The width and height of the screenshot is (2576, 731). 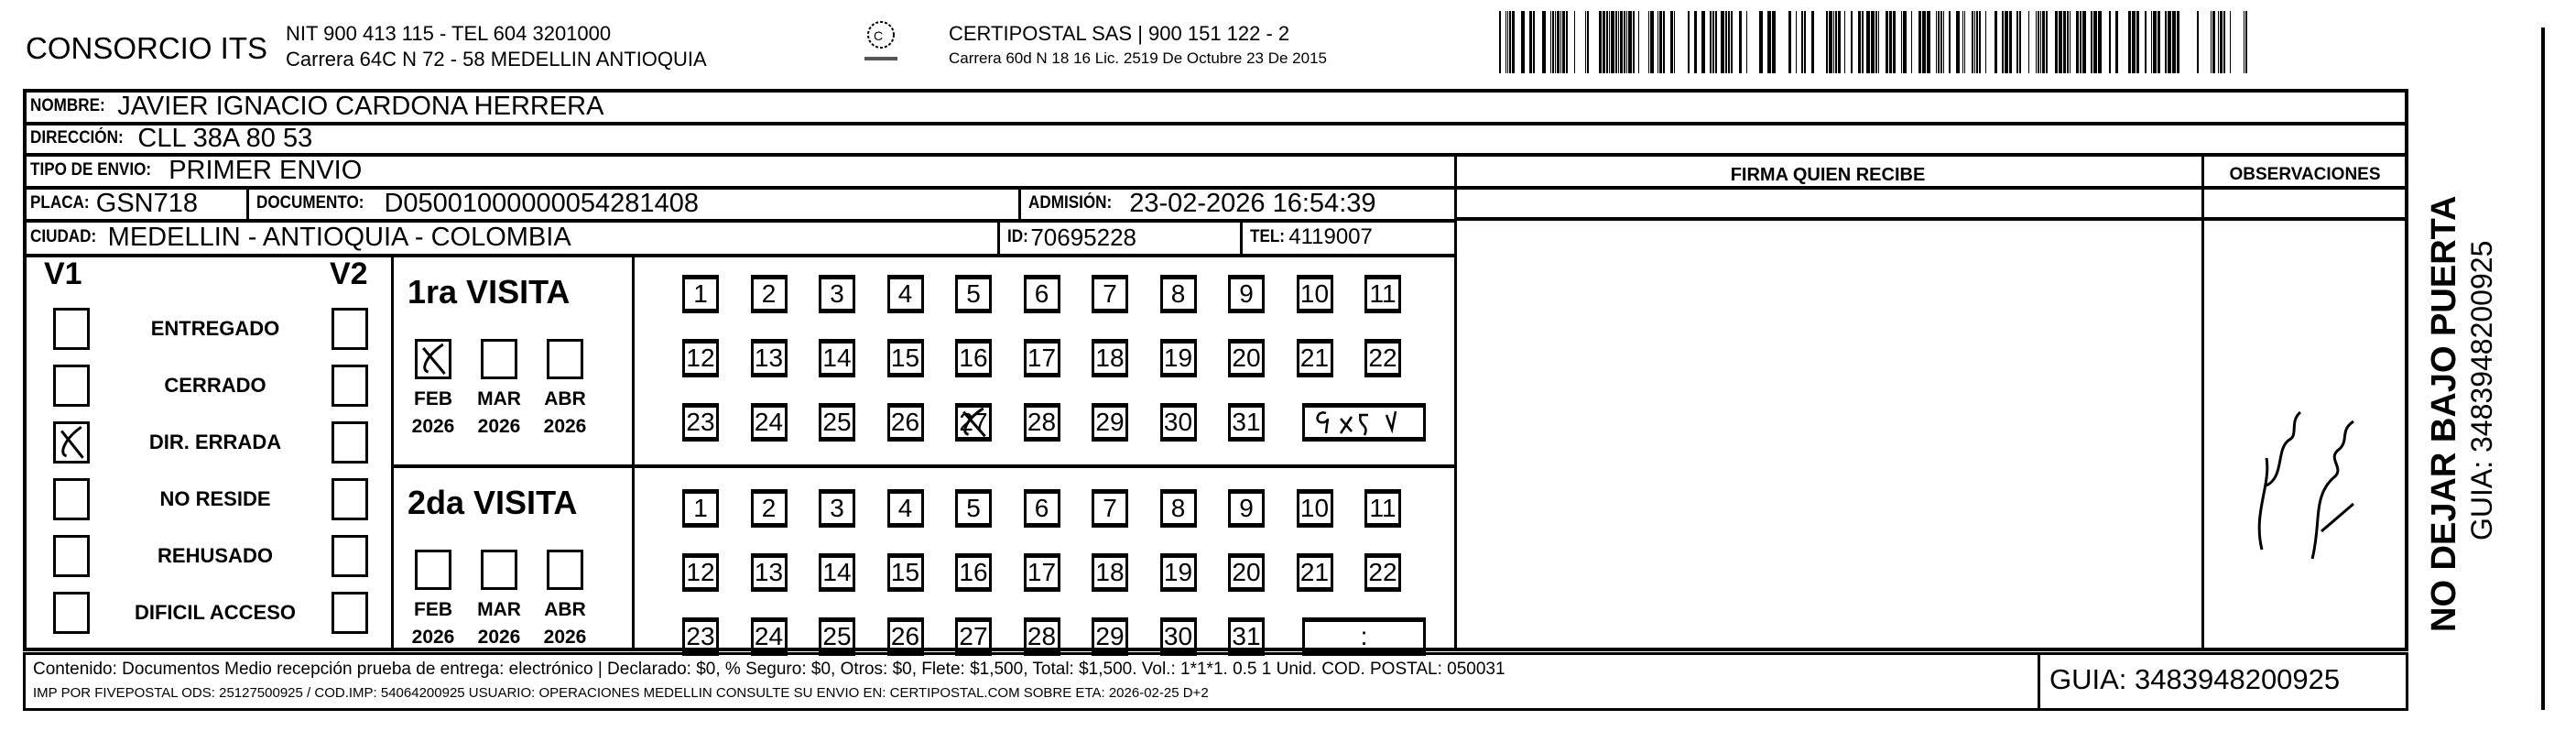 I want to click on status-label: CERRADO, so click(x=215, y=385).